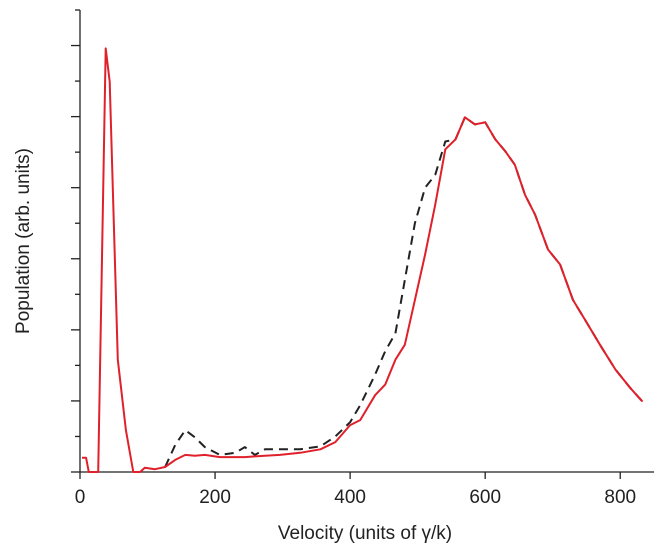  Describe the element at coordinates (365, 533) in the screenshot. I see `x-axis-label: Velocity (units of γ/k)` at that location.